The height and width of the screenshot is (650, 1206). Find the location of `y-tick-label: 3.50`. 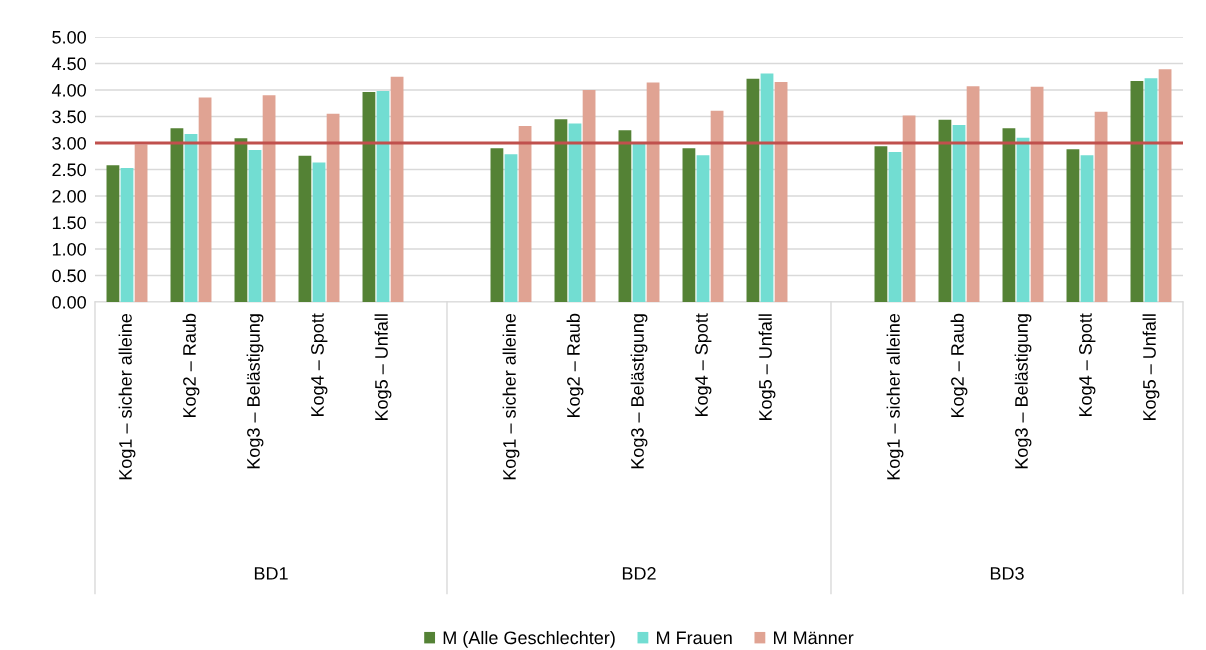

y-tick-label: 3.50 is located at coordinates (69, 117).